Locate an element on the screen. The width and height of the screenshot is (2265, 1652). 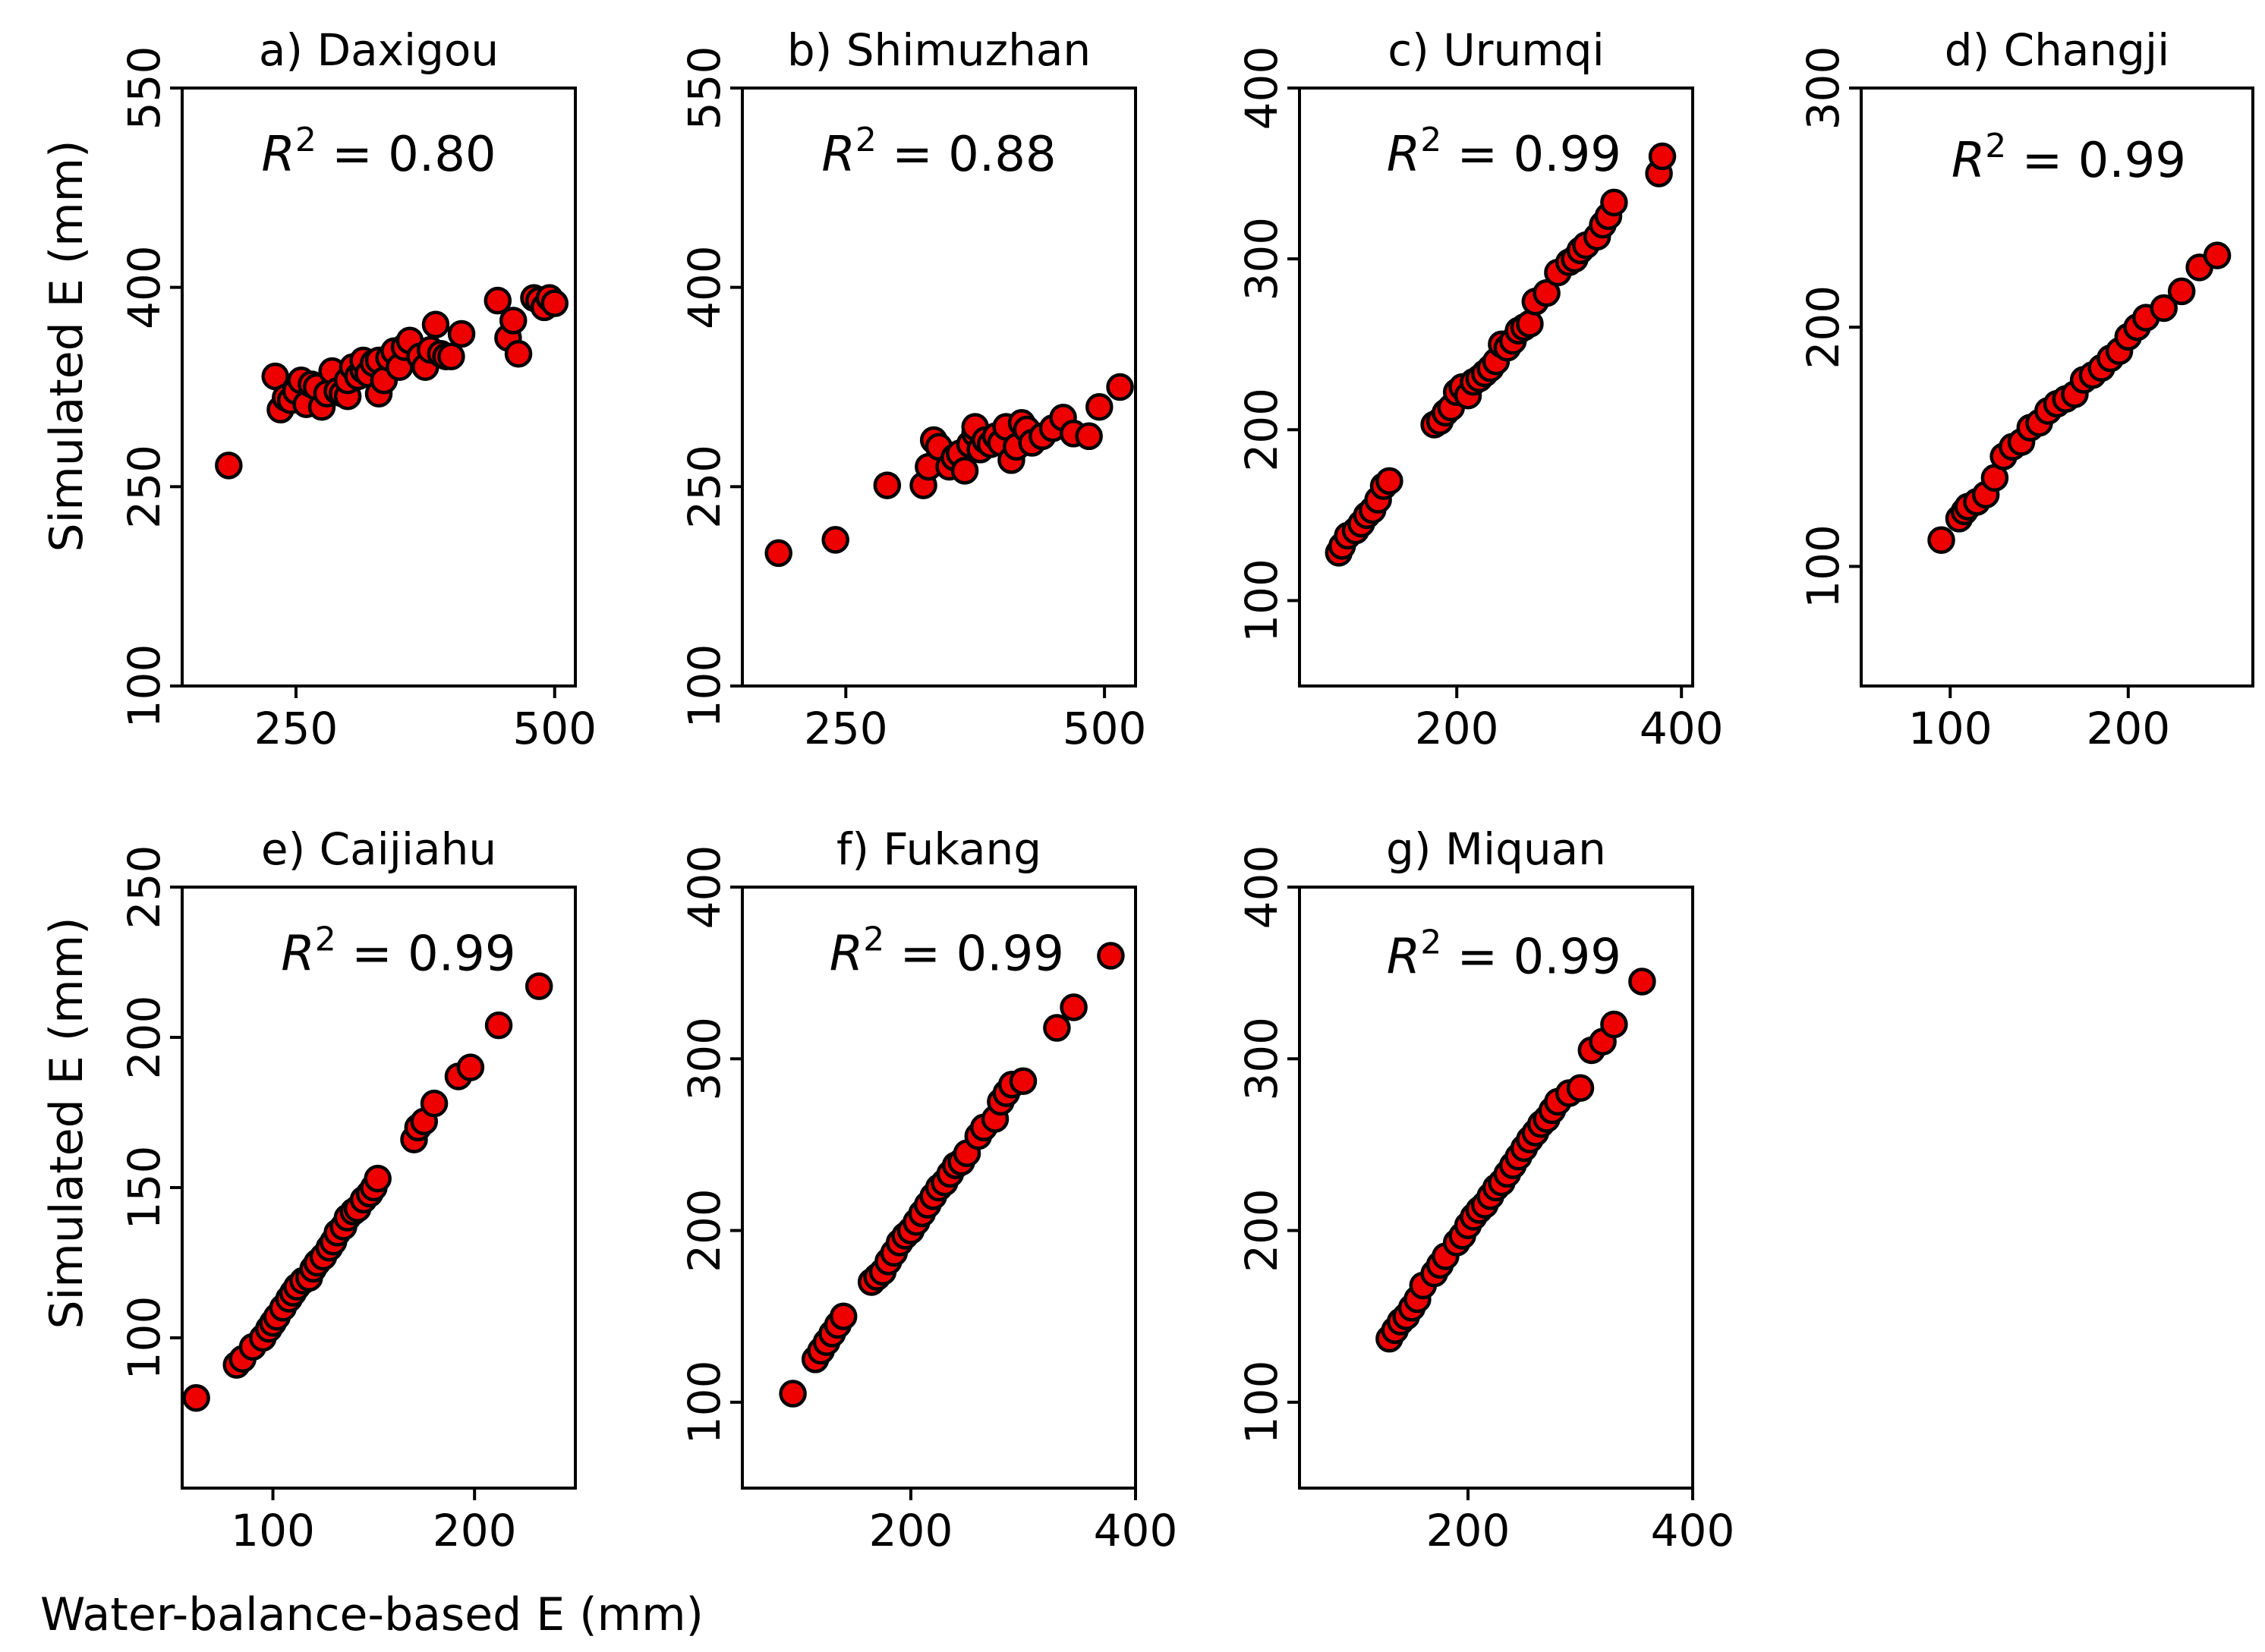
panel-title: b) Shimuzhan is located at coordinates (939, 50).